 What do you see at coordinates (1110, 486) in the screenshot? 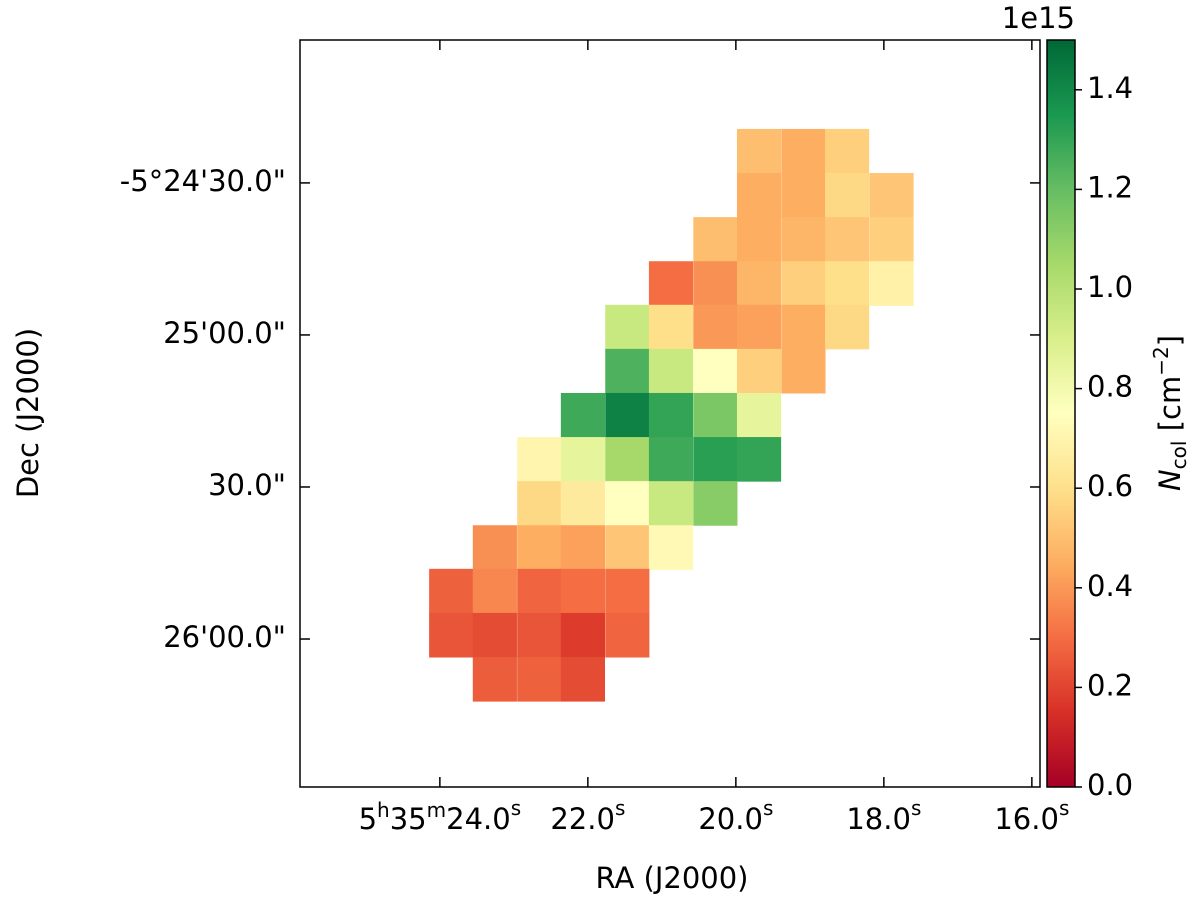
I see `colorbar-tick-label: 0.6` at bounding box center [1110, 486].